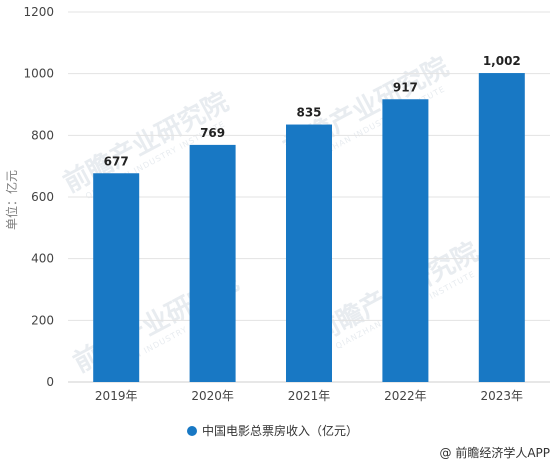 The width and height of the screenshot is (555, 464). I want to click on y-tick-label: 200, so click(42, 320).